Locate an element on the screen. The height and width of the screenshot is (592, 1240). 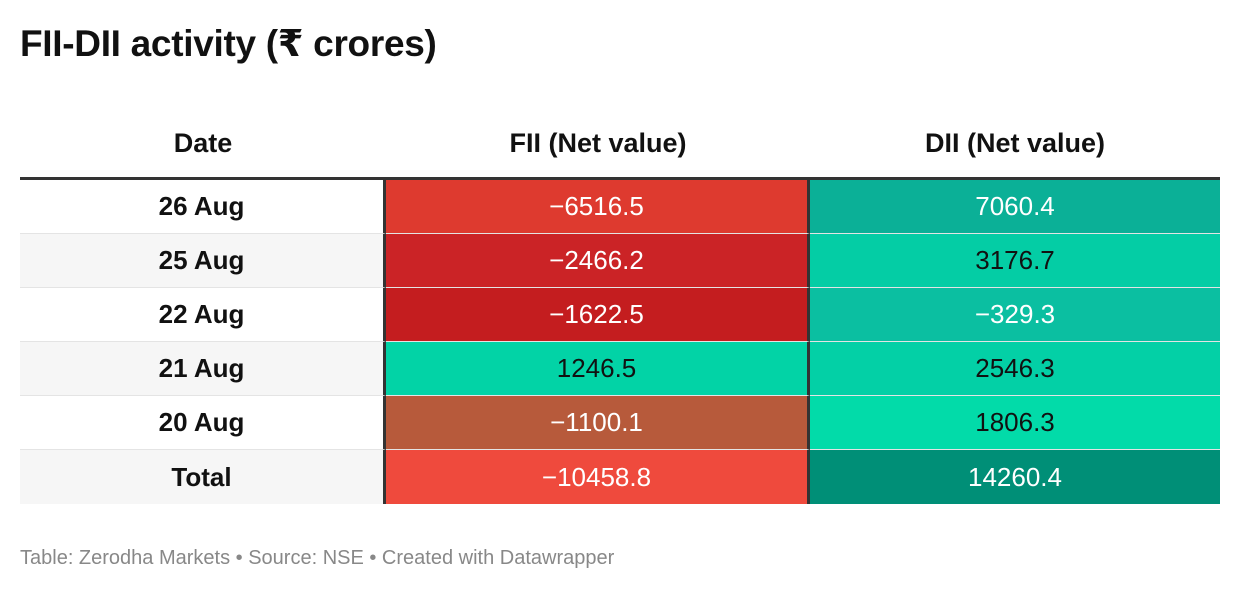
dii-value-cell: 1806.3 is located at coordinates (1015, 423).